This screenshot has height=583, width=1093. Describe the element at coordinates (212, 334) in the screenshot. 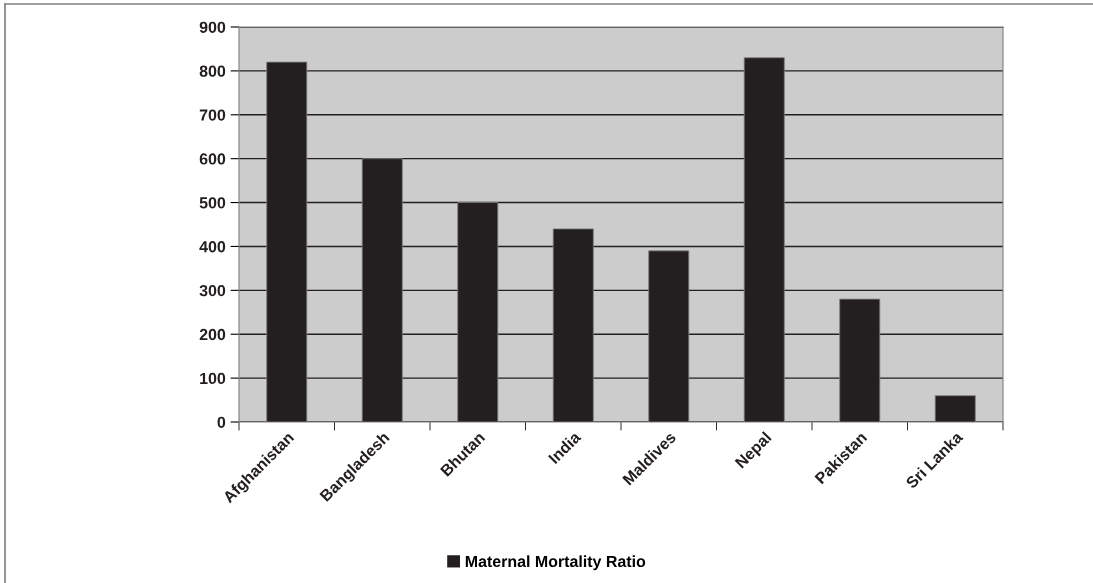

I see `y-tick-label: 200` at that location.